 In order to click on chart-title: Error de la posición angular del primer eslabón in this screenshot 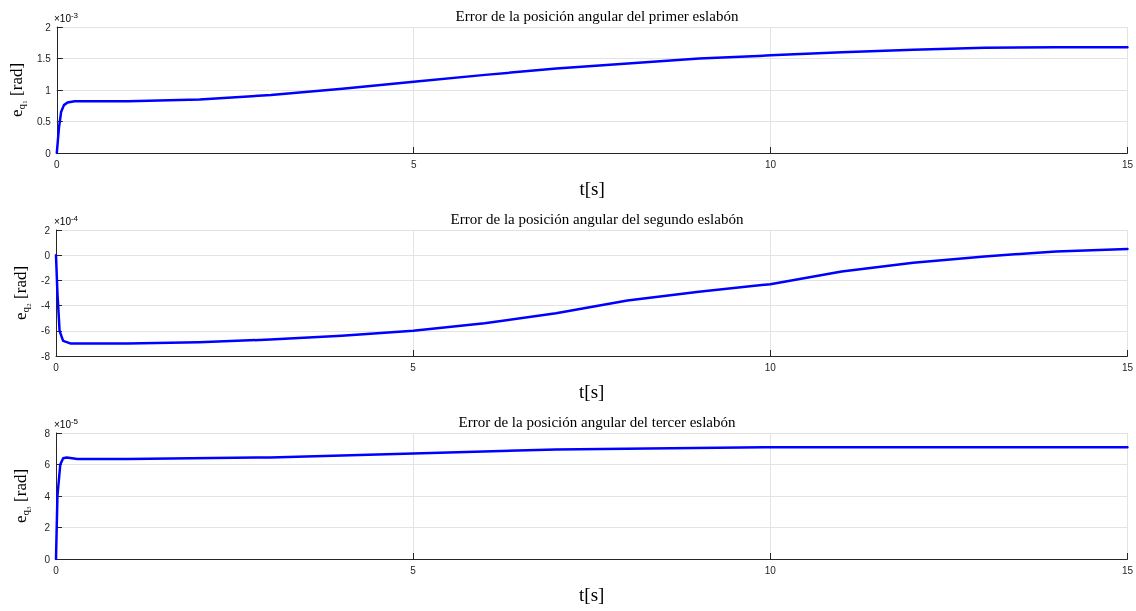, I will do `click(597, 15)`.